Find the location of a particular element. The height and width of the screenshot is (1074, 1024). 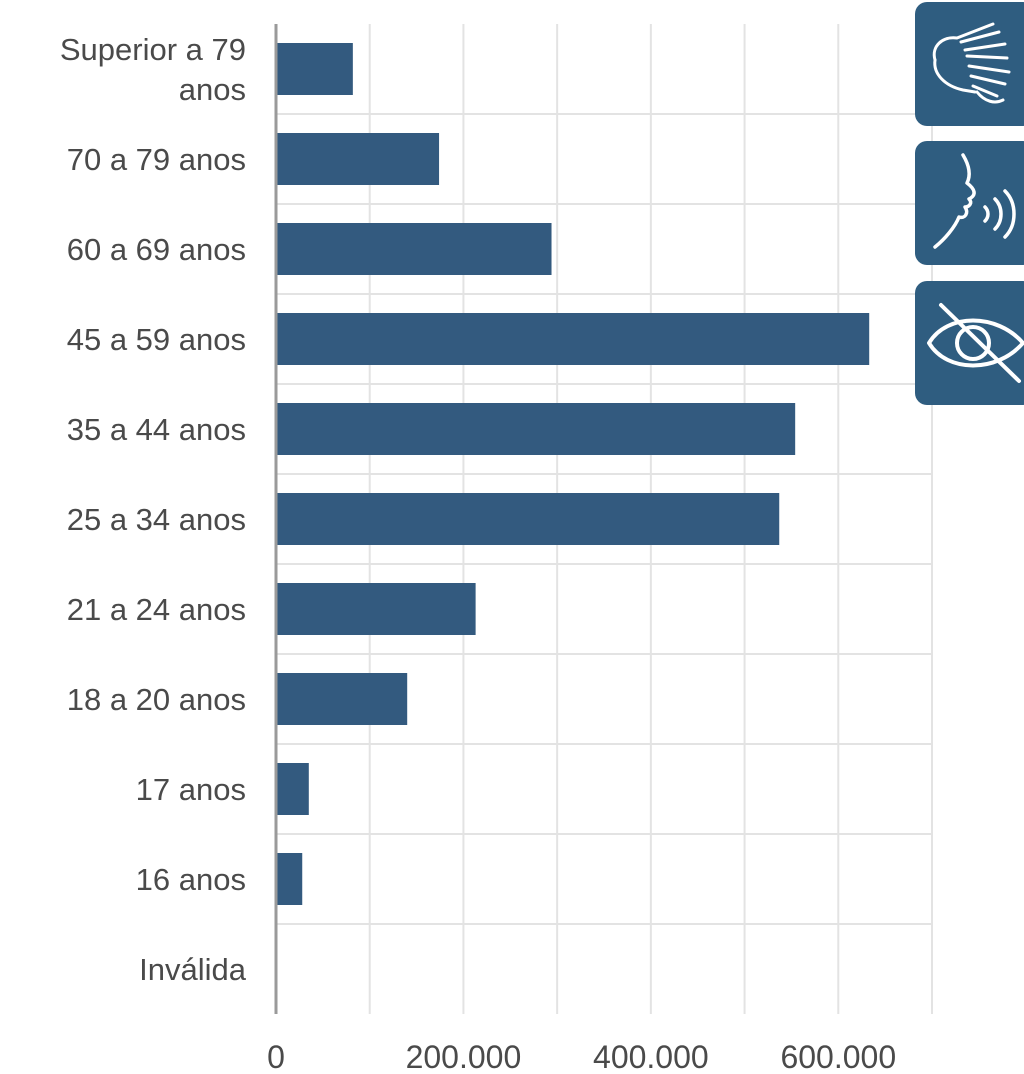

audio-description-button is located at coordinates (969, 203).